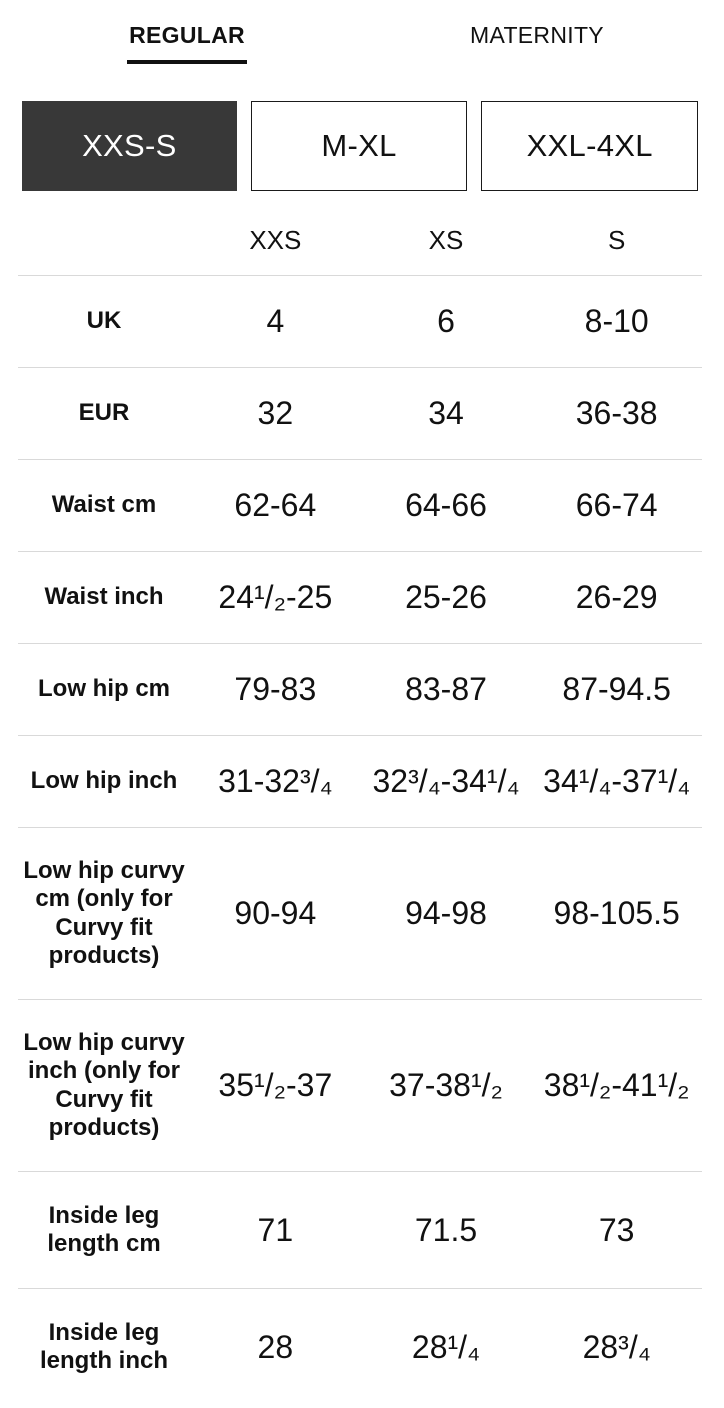 The height and width of the screenshot is (1408, 724). I want to click on table-row: Waist inch 24¹/₂-25 25-26 26-29, so click(360, 597).